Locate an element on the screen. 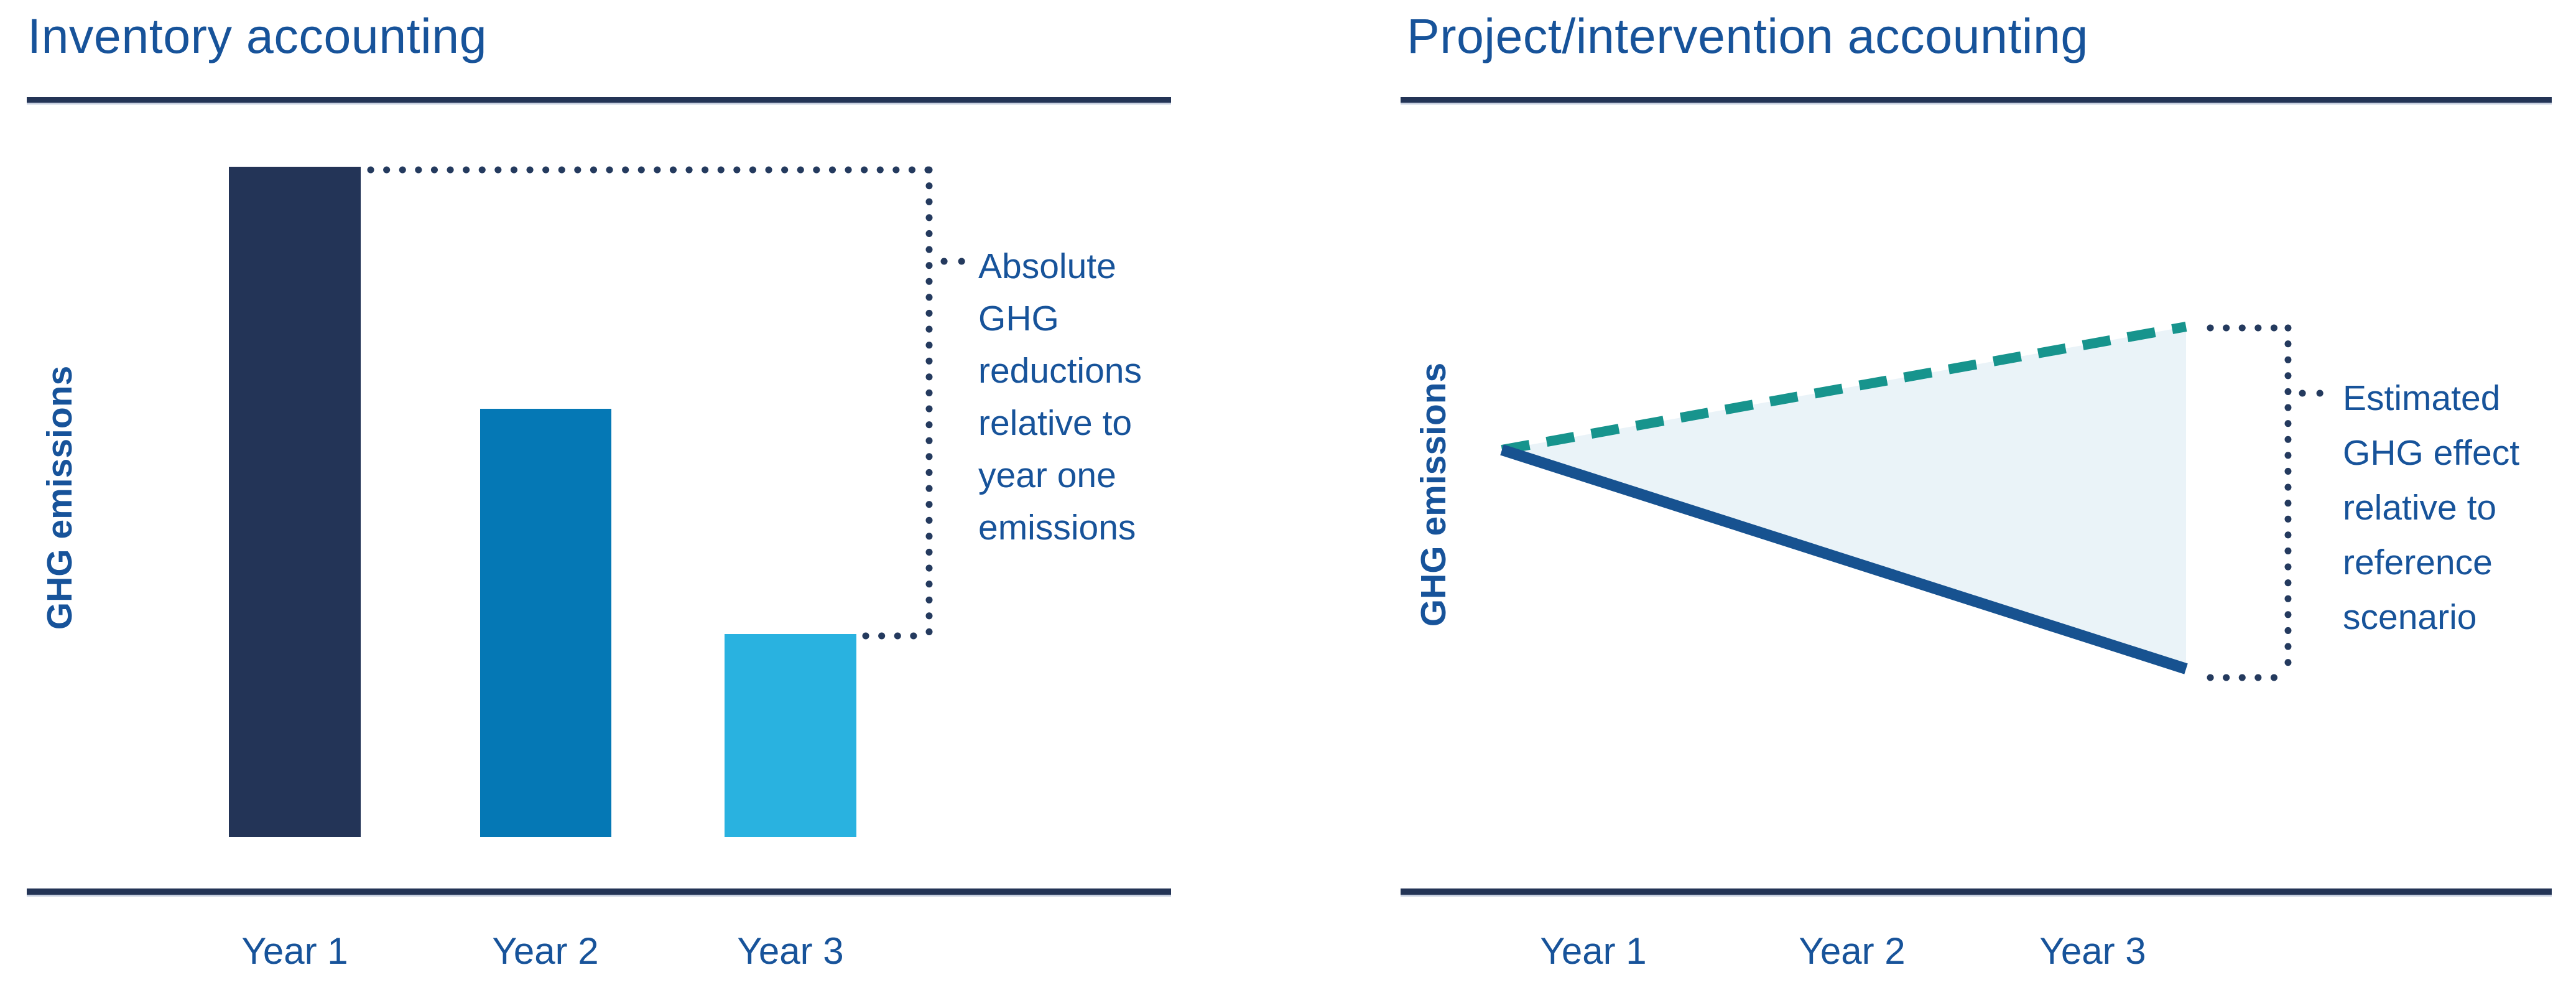 The height and width of the screenshot is (998, 2576). left-x-label-year1: Year 1 is located at coordinates (294, 951).